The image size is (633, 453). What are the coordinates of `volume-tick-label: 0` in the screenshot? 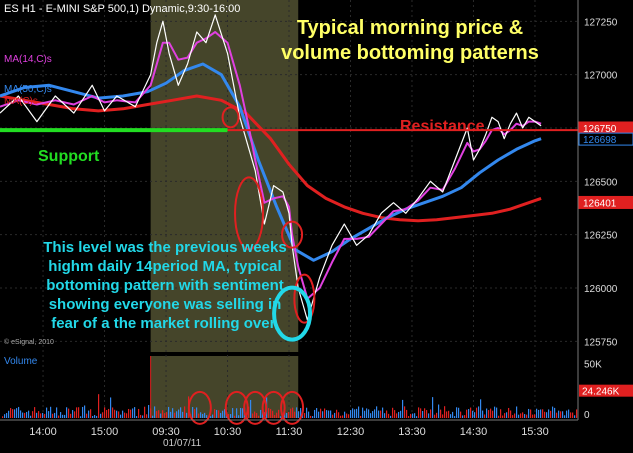 It's located at (587, 415).